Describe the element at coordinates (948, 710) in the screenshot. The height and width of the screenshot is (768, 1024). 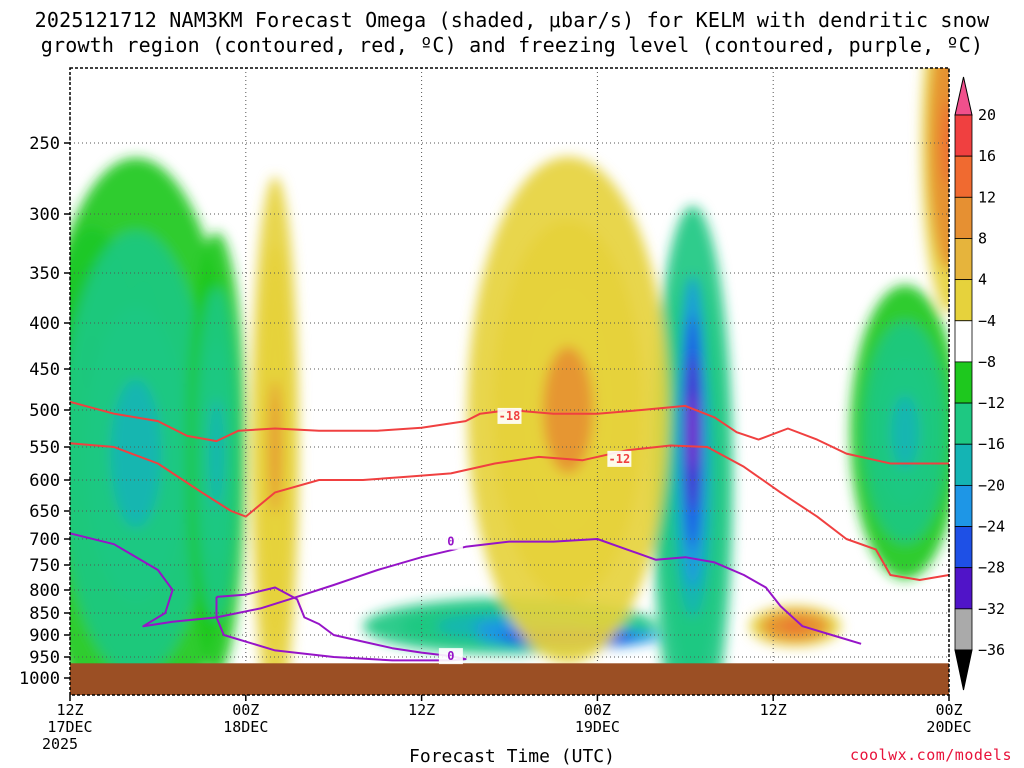
I see `x-tick-label-60-0: 00Z` at that location.